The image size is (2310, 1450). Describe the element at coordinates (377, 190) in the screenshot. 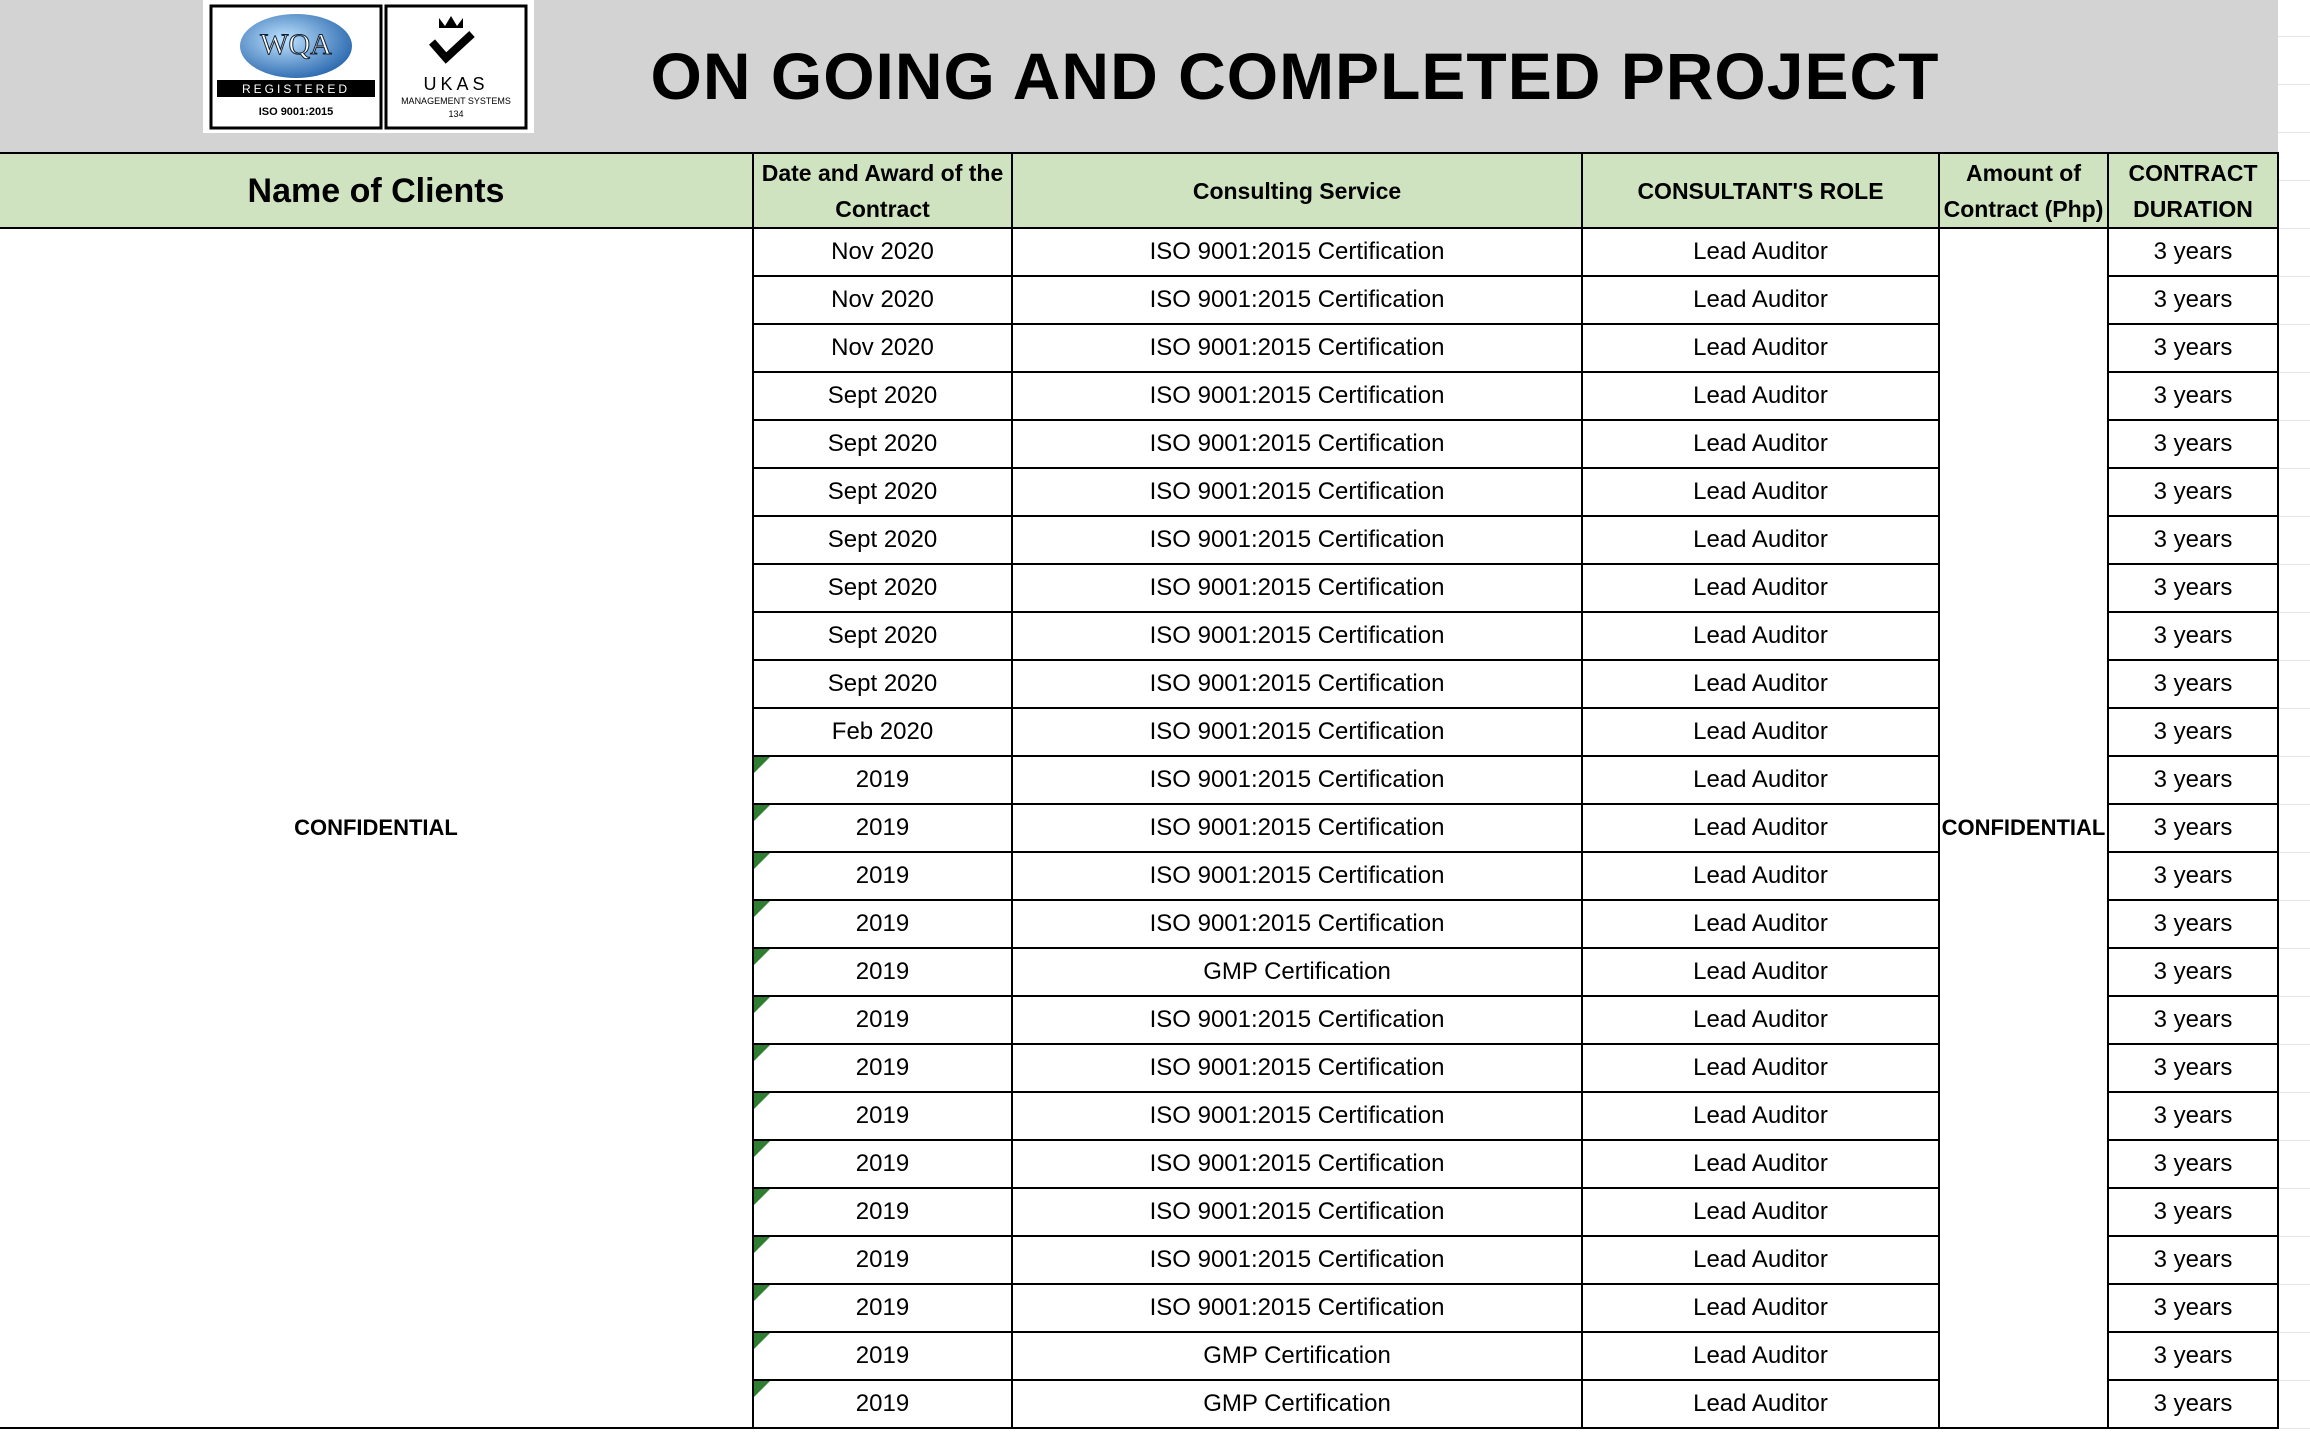

I see `column-header: Name of Clients` at that location.